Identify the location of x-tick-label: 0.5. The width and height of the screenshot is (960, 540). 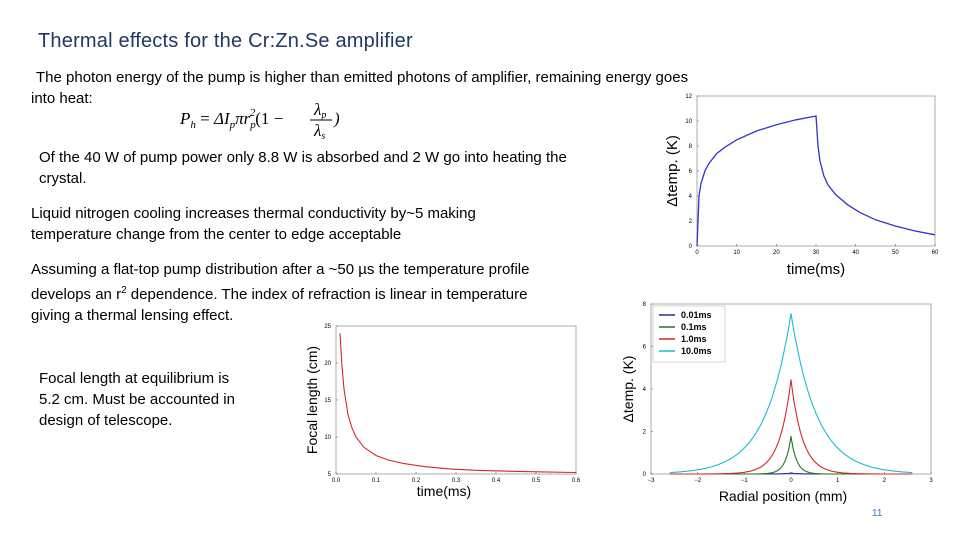
(536, 481).